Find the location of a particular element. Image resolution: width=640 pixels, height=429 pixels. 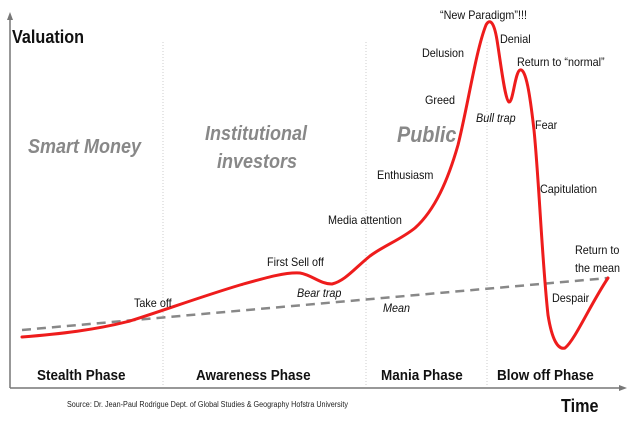

phase-mania: Mania Phase is located at coordinates (422, 375).